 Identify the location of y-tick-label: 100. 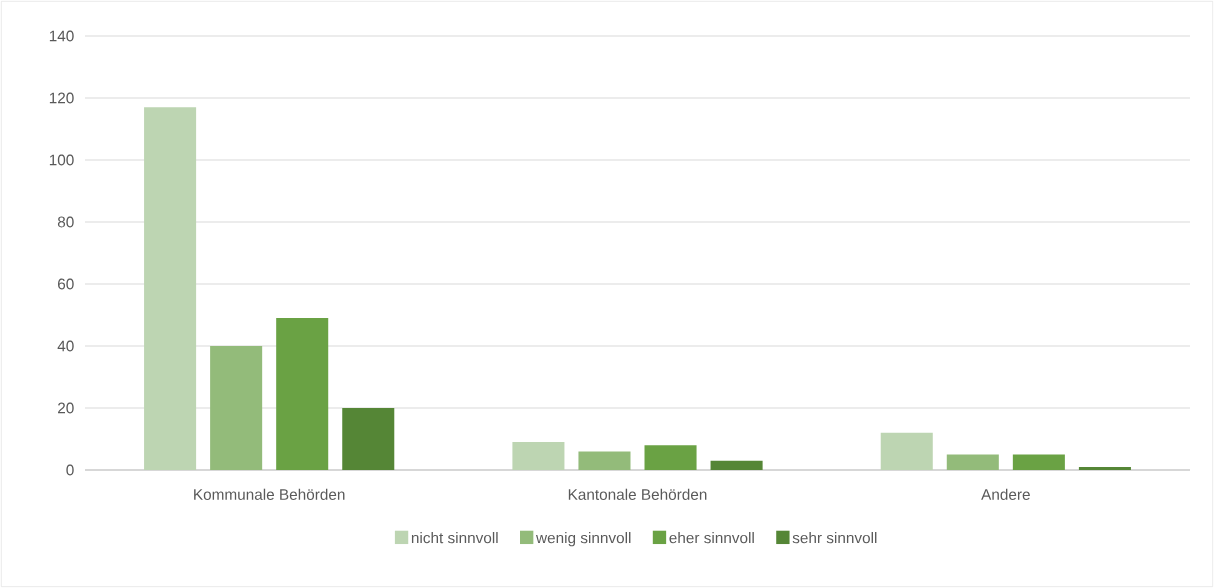
(61, 160).